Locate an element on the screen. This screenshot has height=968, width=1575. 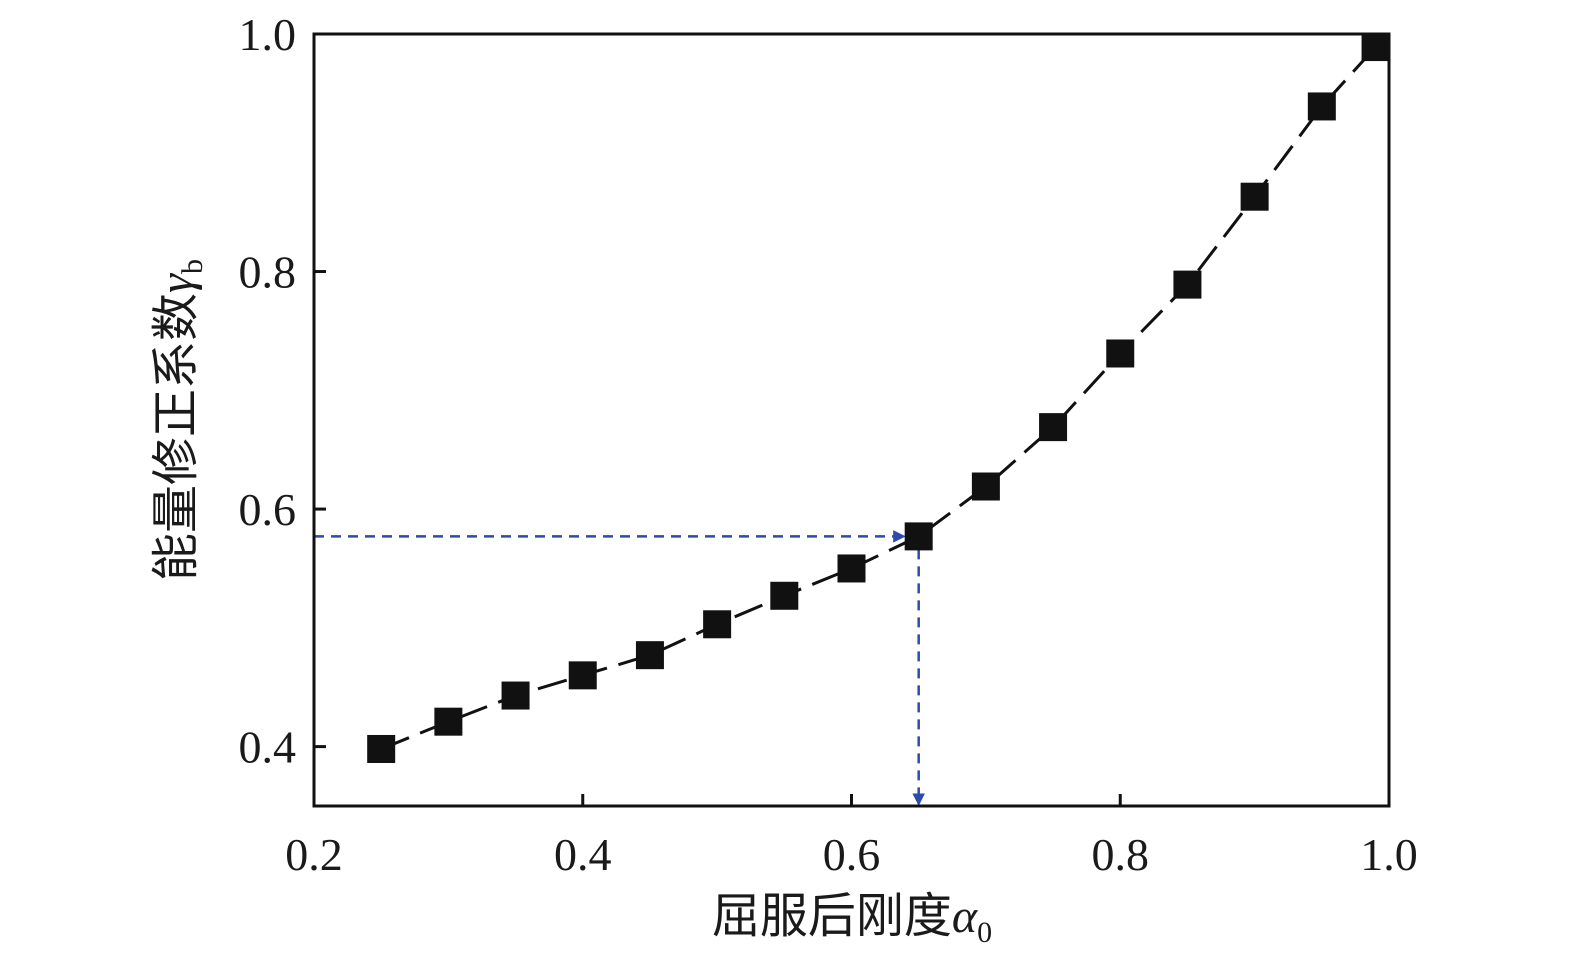
x-axis-title-text: 屈服后刚度 is located at coordinates (832, 916).